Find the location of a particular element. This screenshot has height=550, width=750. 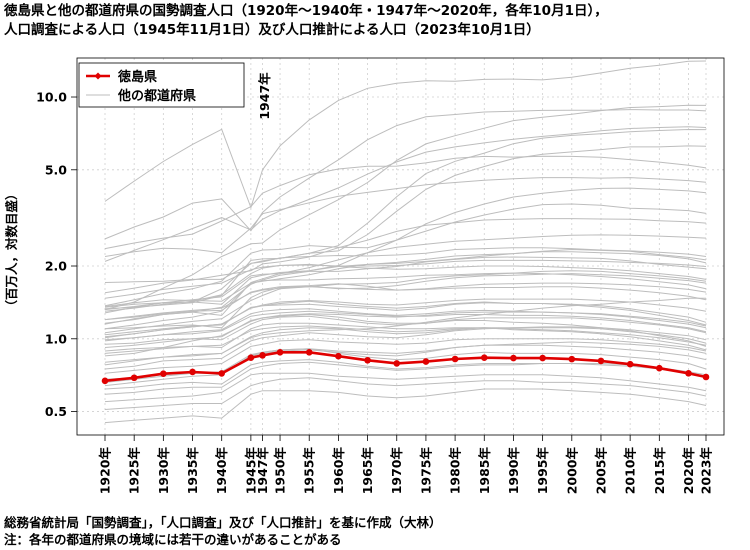

x-tick-label: 1945年 is located at coordinates (250, 471).